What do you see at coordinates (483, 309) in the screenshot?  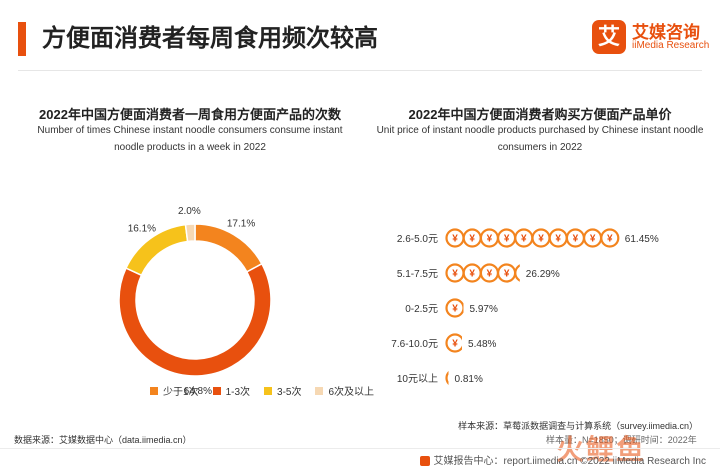 I see `value-label: 5.97%` at bounding box center [483, 309].